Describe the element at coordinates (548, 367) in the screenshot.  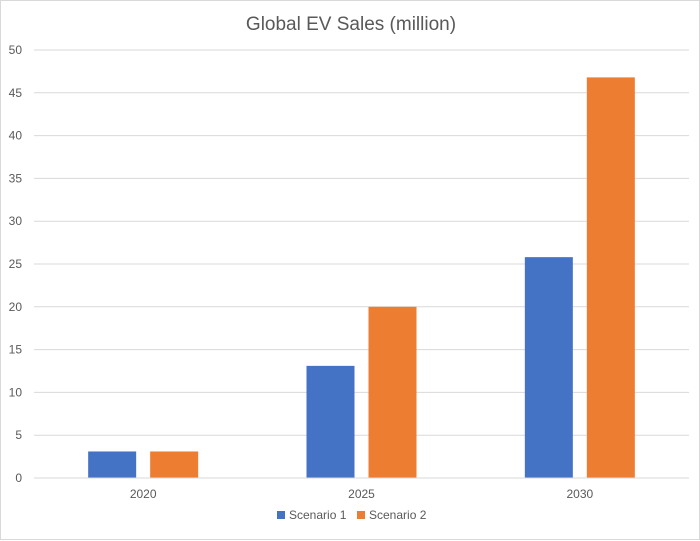
I see `bar-scenario-1-2030` at that location.